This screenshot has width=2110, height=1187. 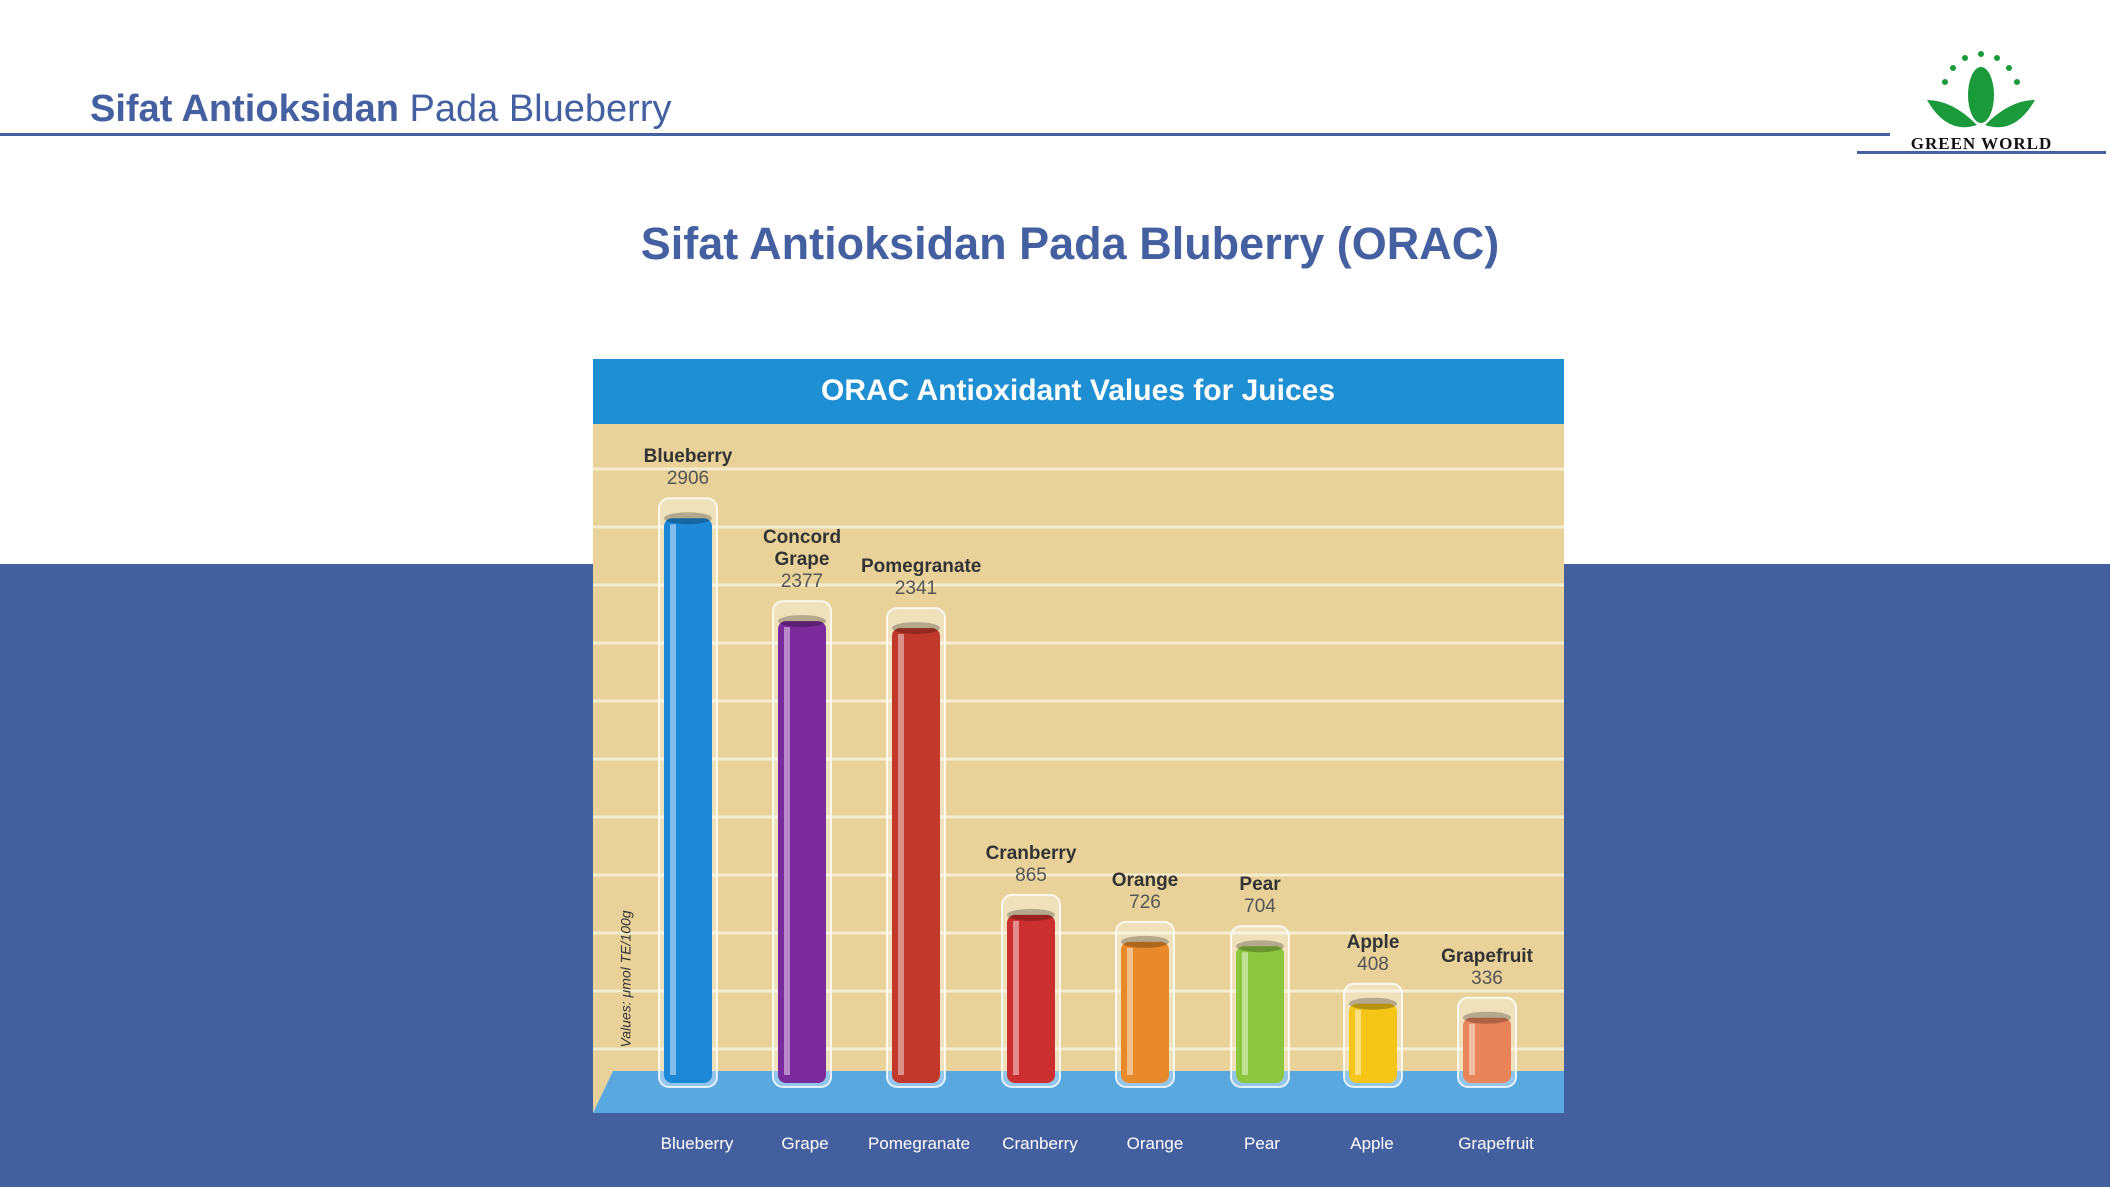 I want to click on category-label: Orange, so click(x=1145, y=880).